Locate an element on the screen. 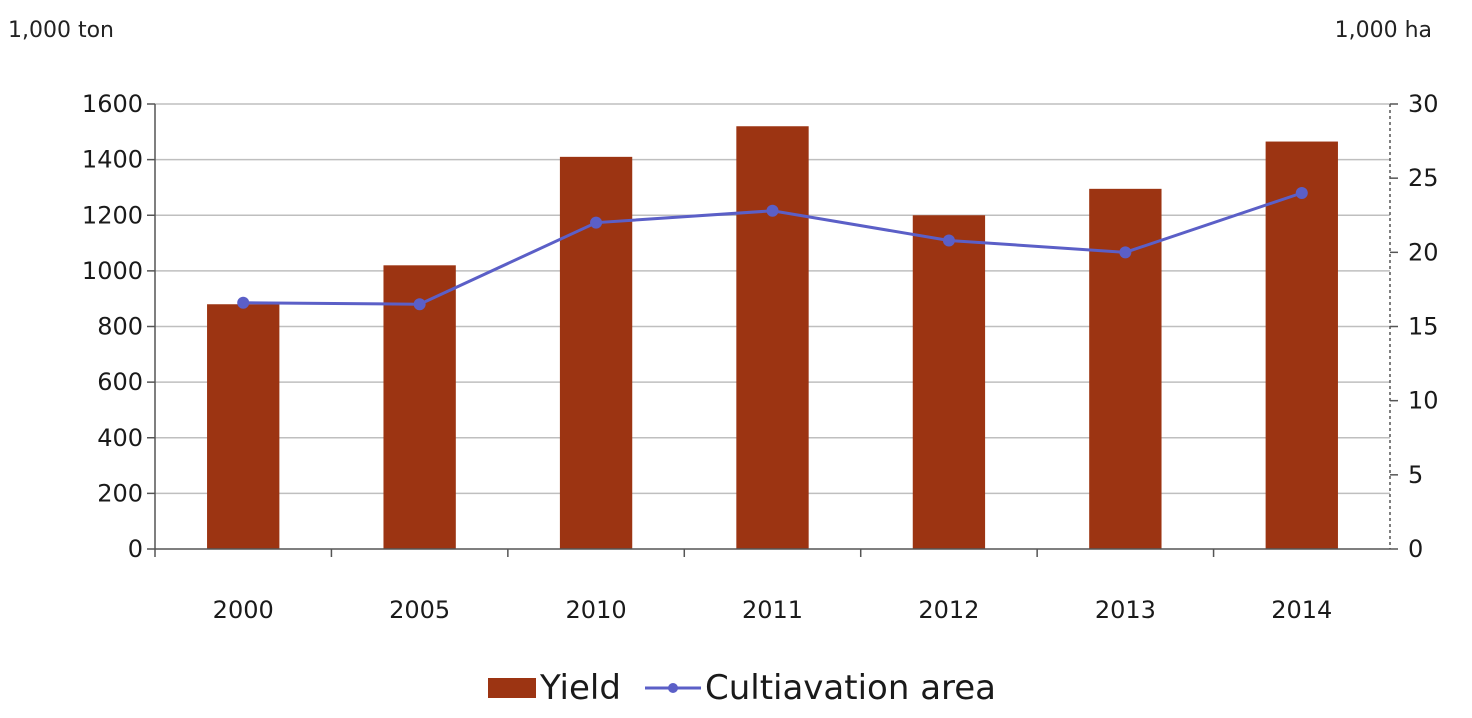 The height and width of the screenshot is (718, 1472). left-tick-label: 1000 is located at coordinates (112, 271).